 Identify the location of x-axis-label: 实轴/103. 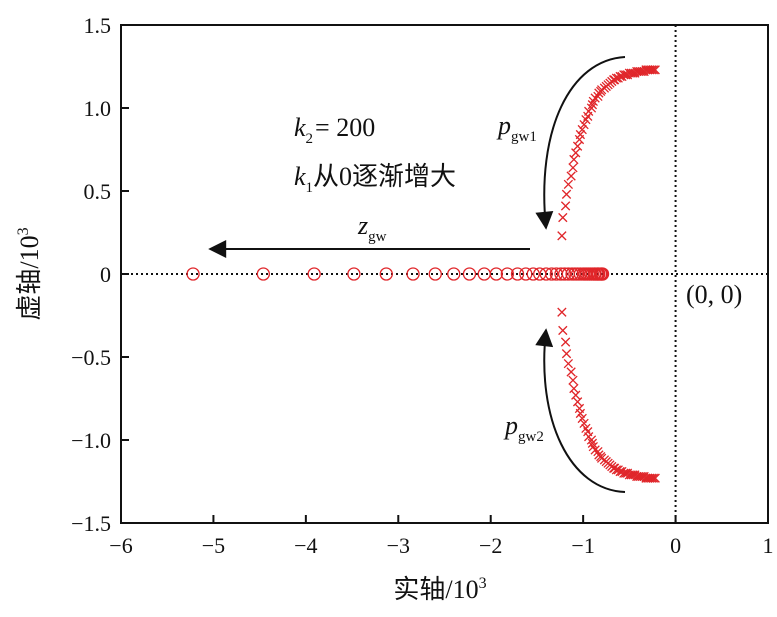
(439, 589).